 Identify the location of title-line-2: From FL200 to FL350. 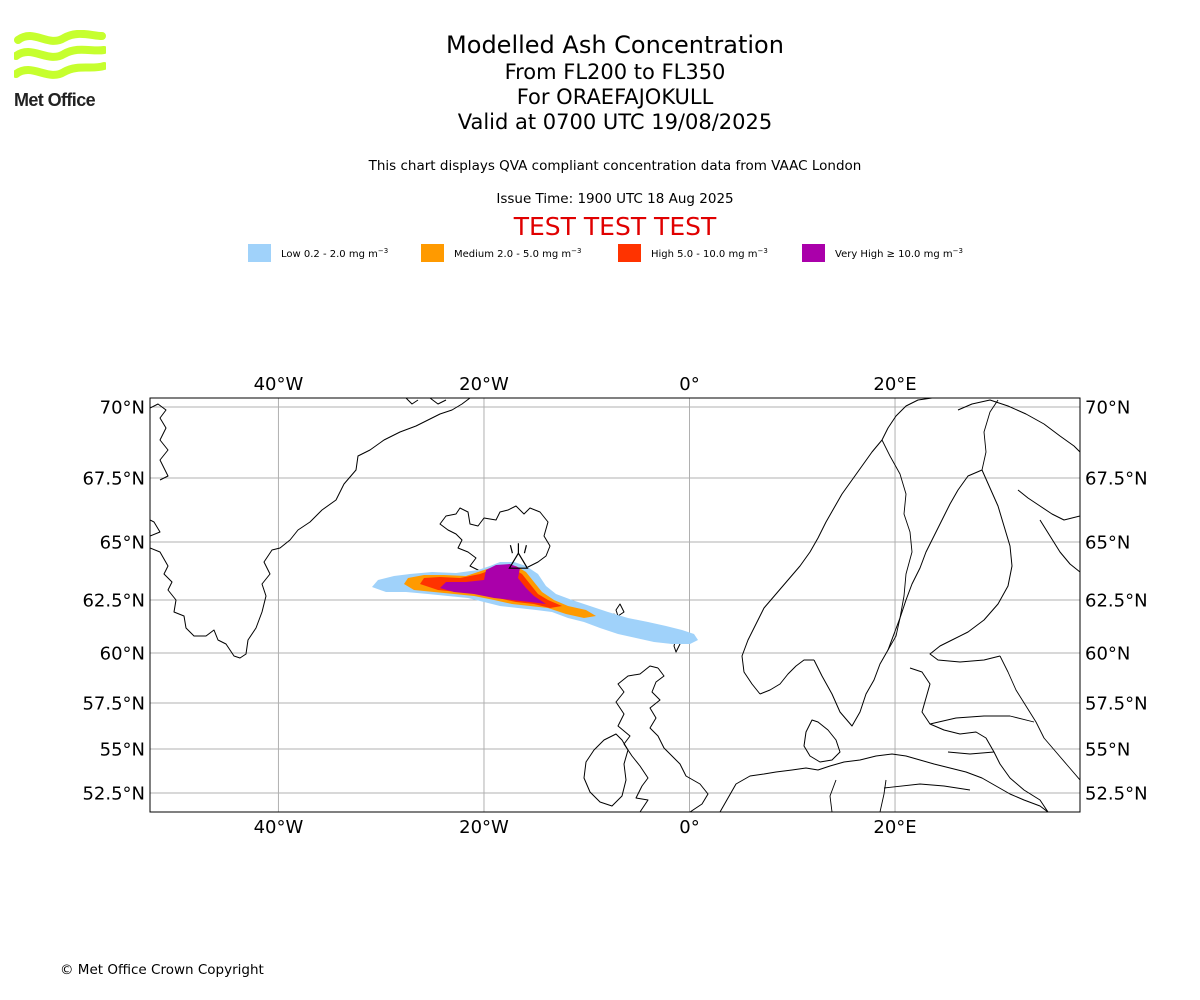
(615, 72).